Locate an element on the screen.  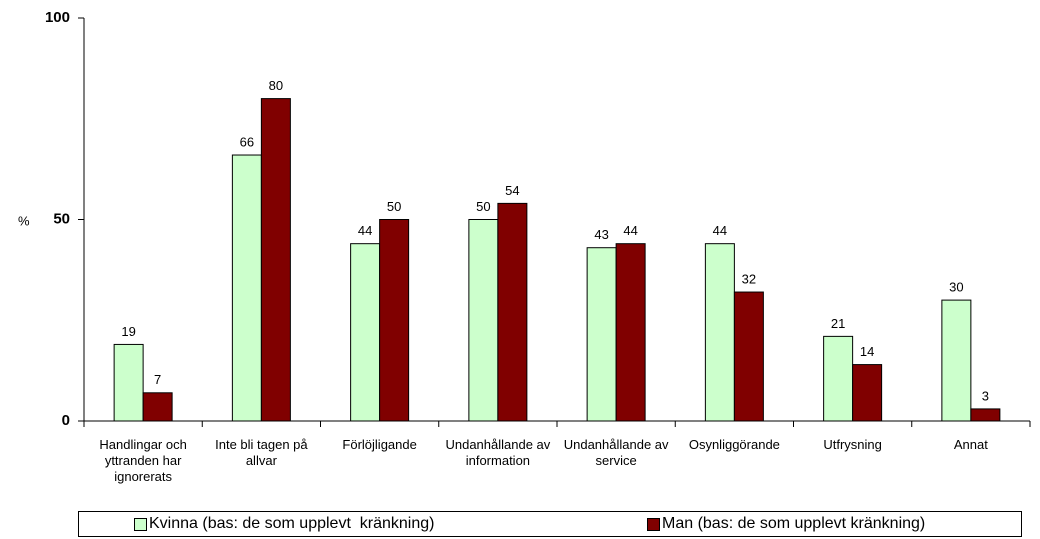
legend-label: Man (bas: de som upplevt kränkning) is located at coordinates (794, 523).